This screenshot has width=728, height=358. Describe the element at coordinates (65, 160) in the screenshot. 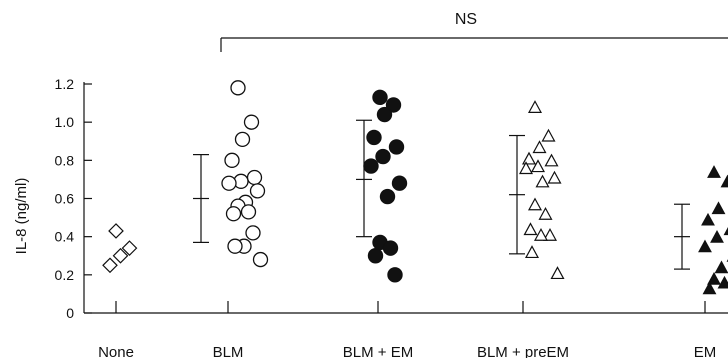

I see `y-tick-label: 0.8` at that location.